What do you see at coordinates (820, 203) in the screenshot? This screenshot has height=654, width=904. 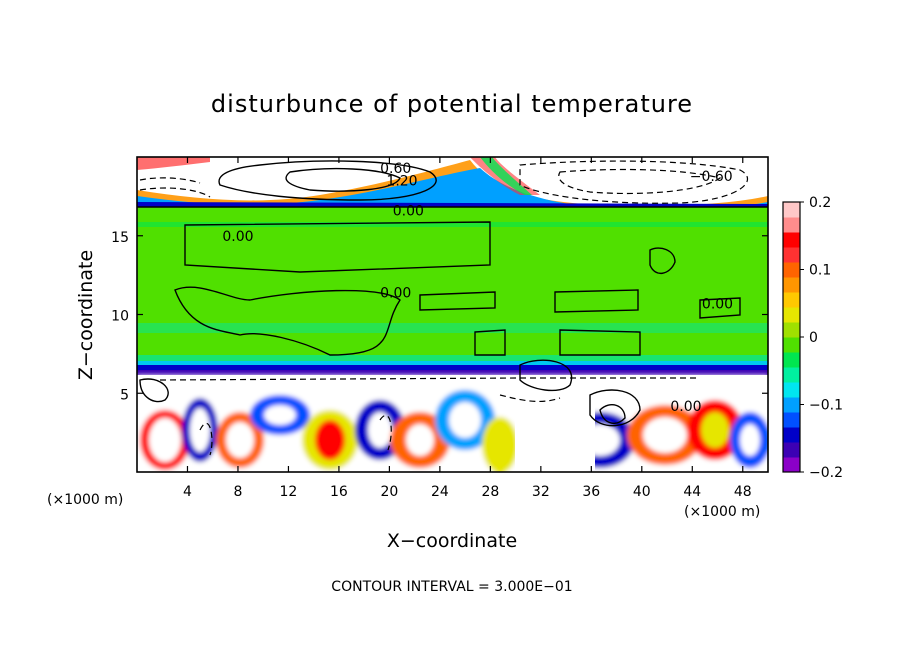 I see `colorbar-tick-label: 0.2` at bounding box center [820, 203].